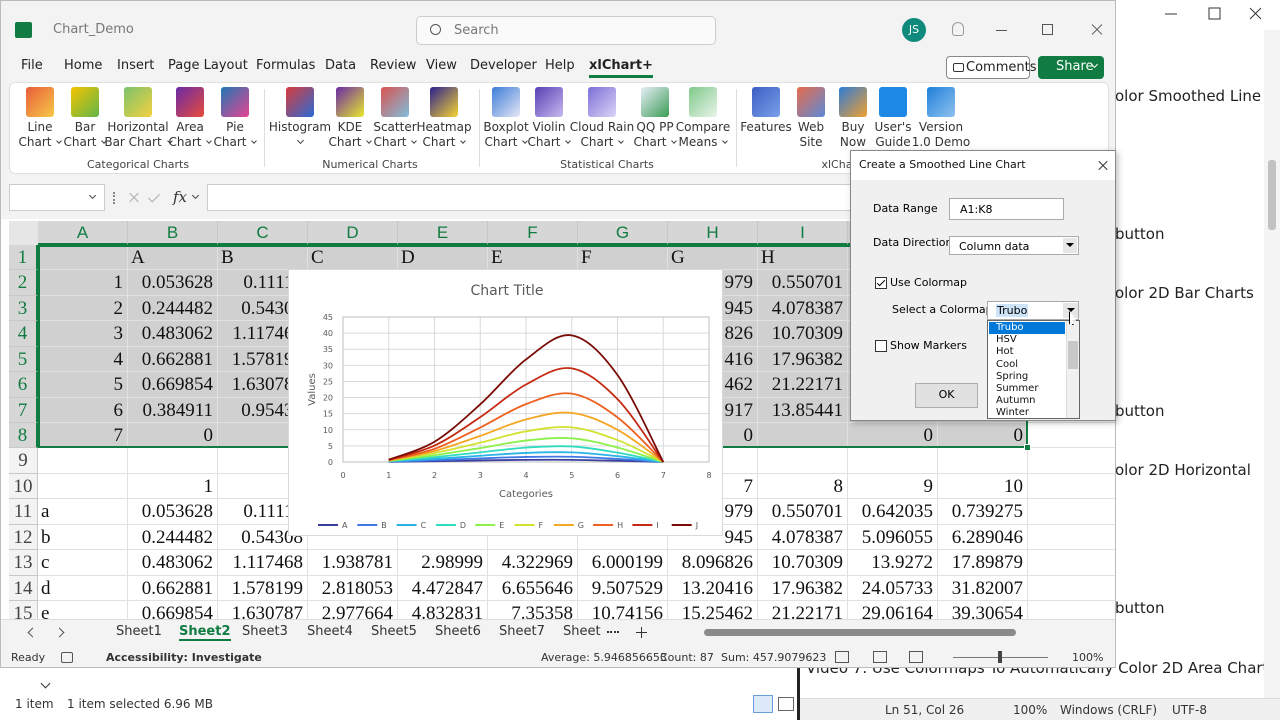 This screenshot has height=720, width=1280. I want to click on user-avatar: JS, so click(914, 30).